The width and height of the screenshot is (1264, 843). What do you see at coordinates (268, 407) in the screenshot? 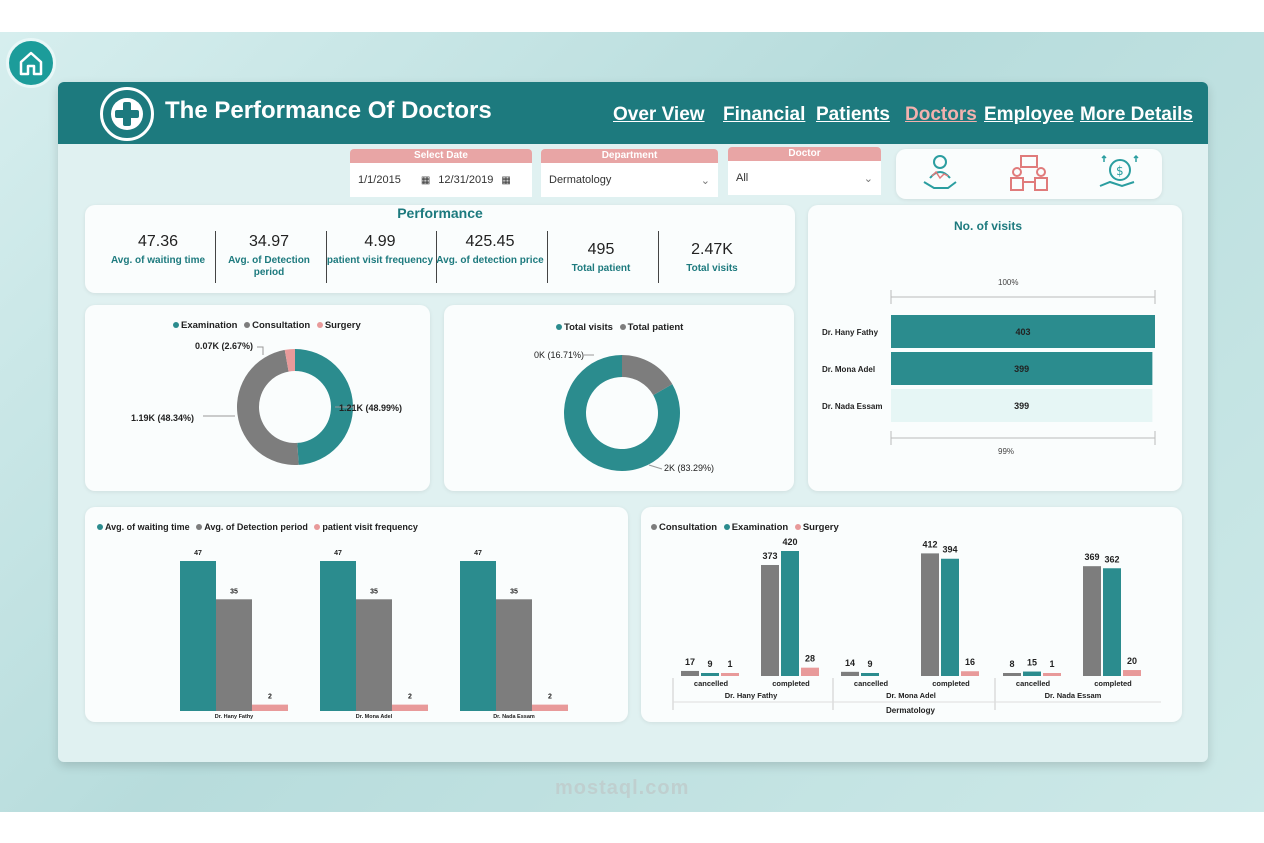
I see `slice-consultation` at bounding box center [268, 407].